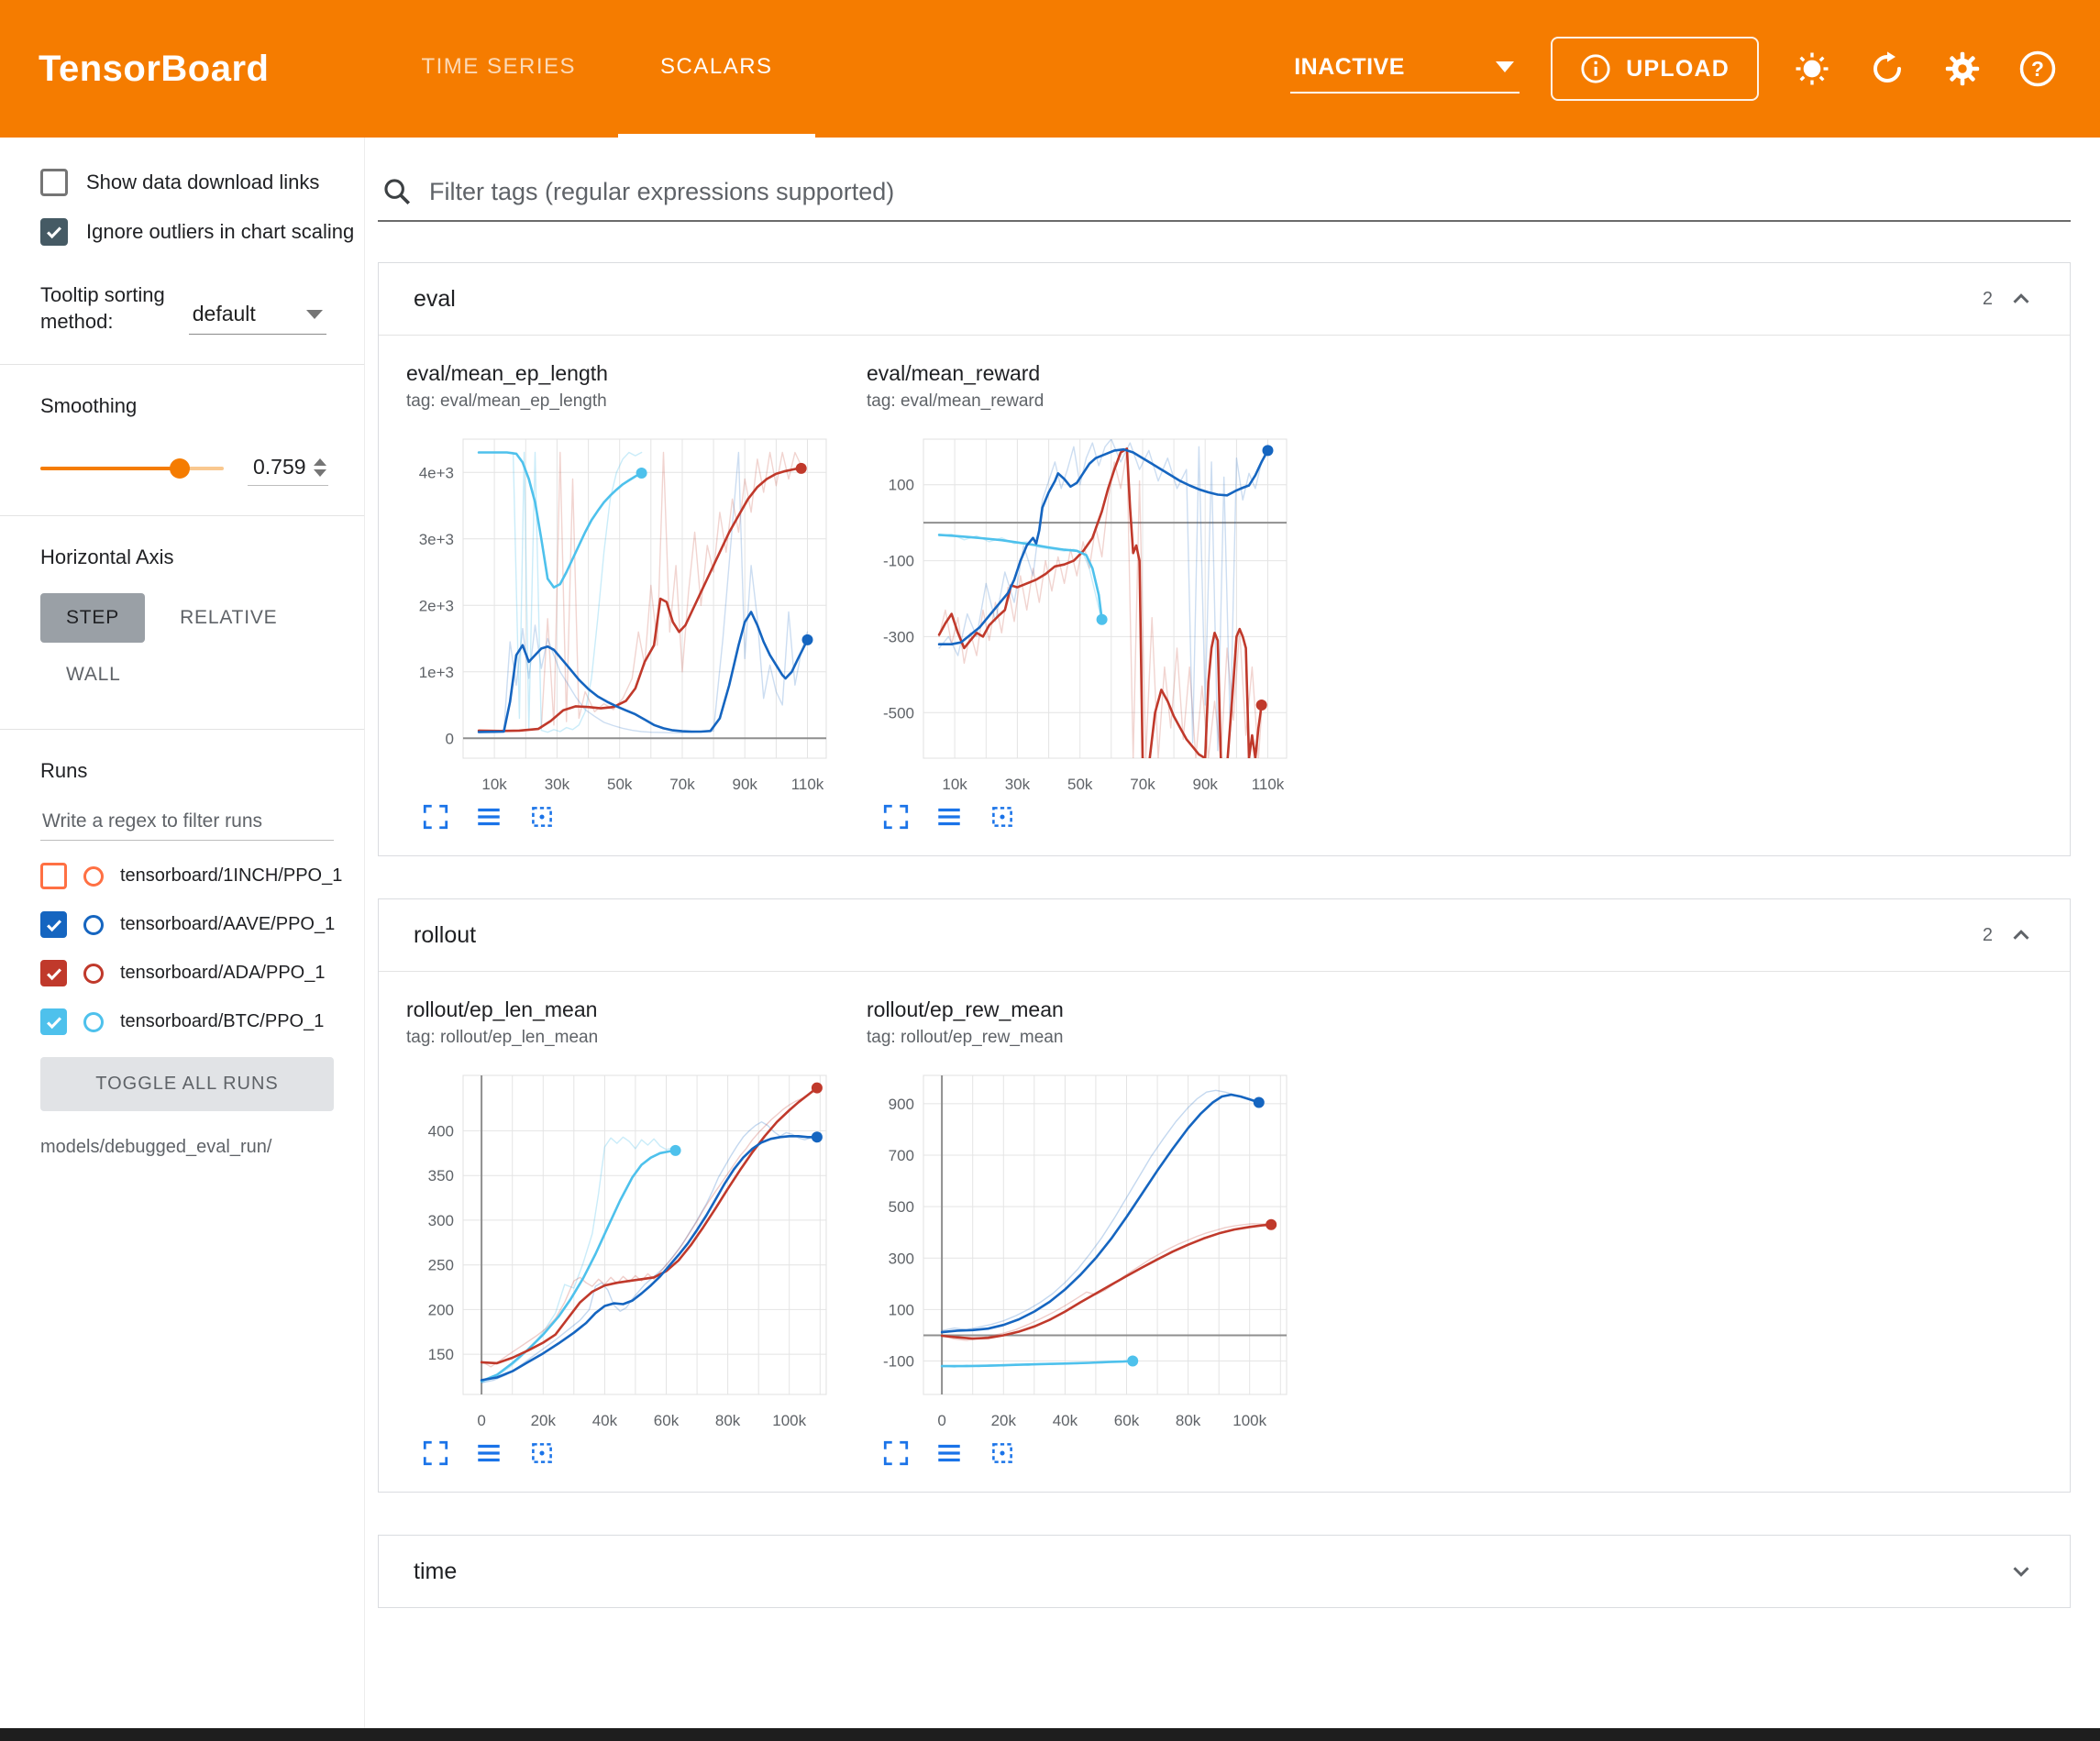 This screenshot has width=2100, height=1741. What do you see at coordinates (154, 68) in the screenshot?
I see `app-title: TensorBoard` at bounding box center [154, 68].